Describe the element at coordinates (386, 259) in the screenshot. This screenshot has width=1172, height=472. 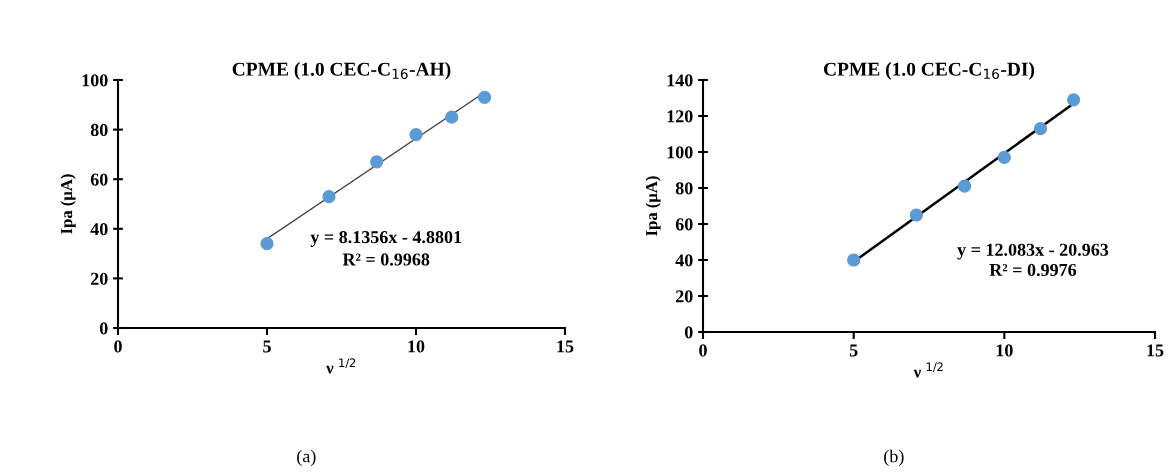
I see `annotation: R² = 0.9968` at that location.